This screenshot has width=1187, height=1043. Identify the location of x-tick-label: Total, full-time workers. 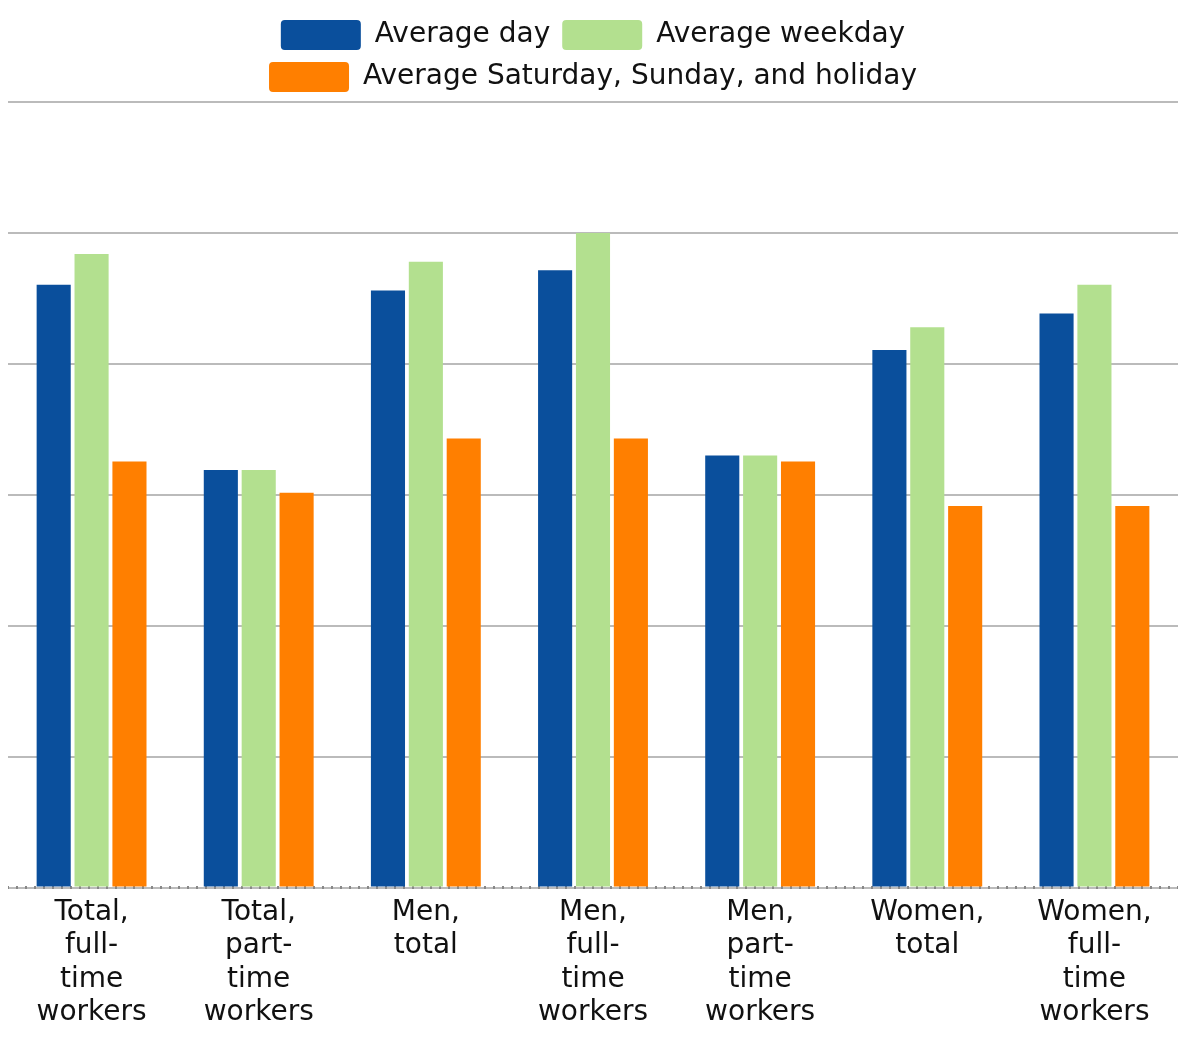
(91, 960).